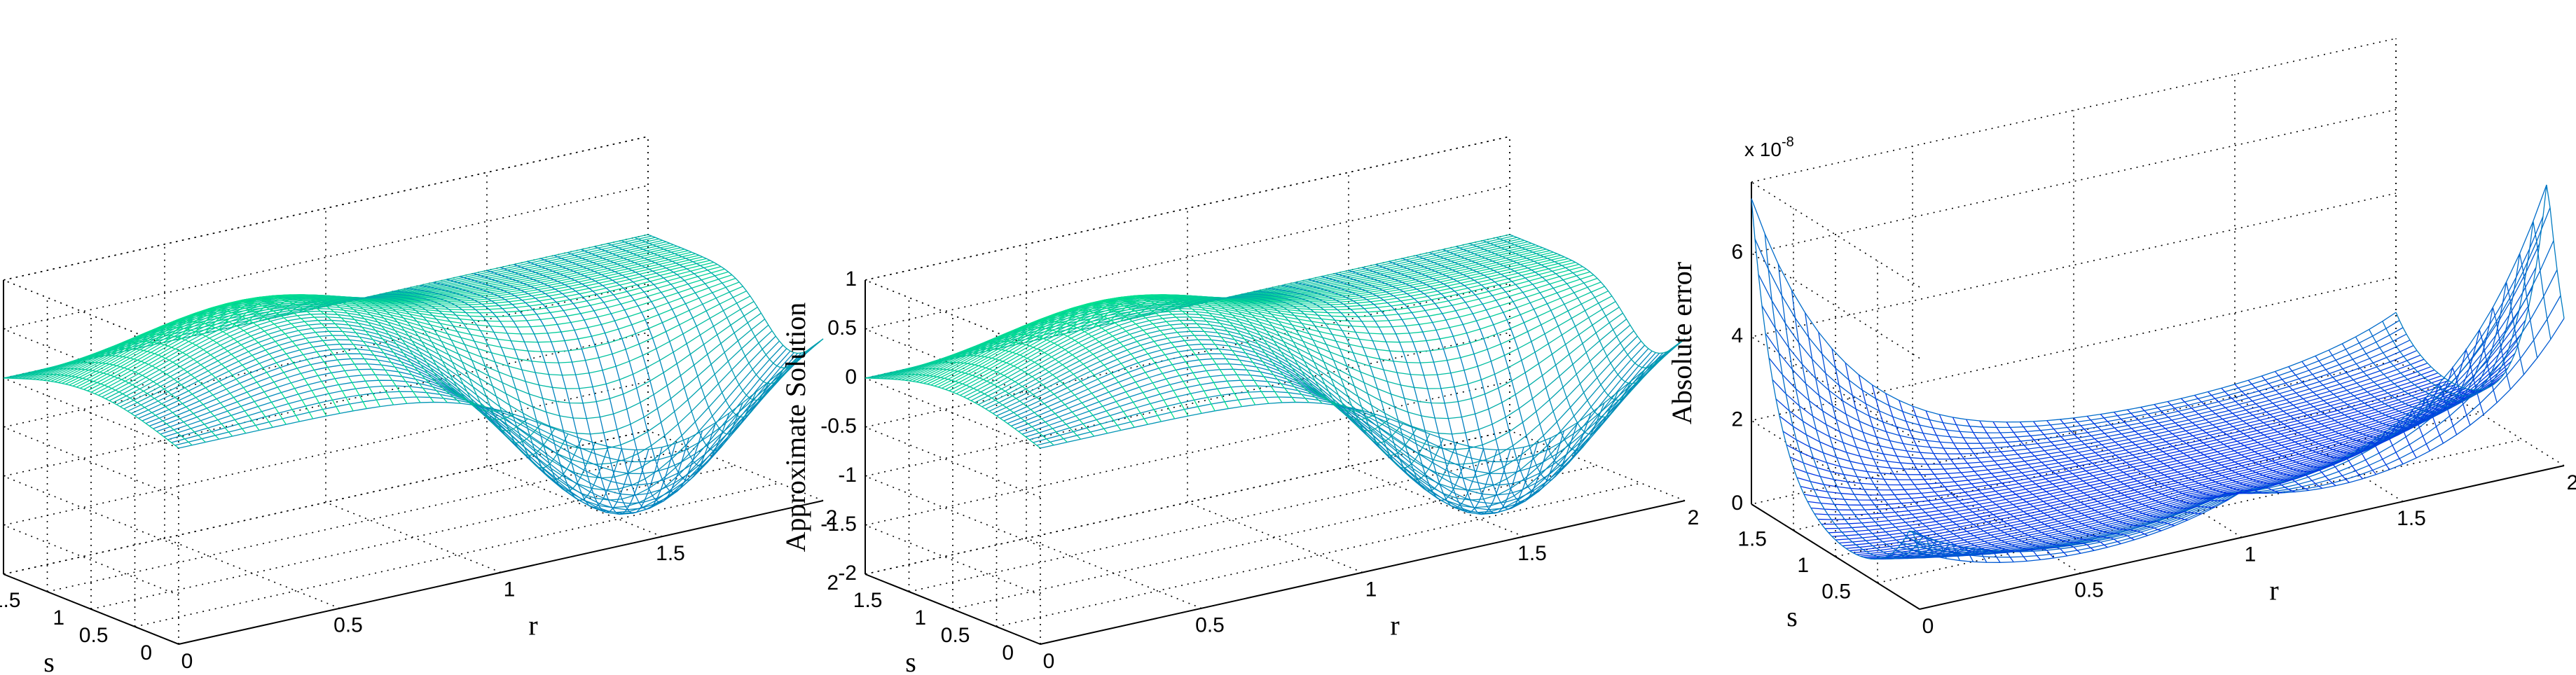 The image size is (2576, 675). I want to click on exponent-power: -8, so click(1788, 142).